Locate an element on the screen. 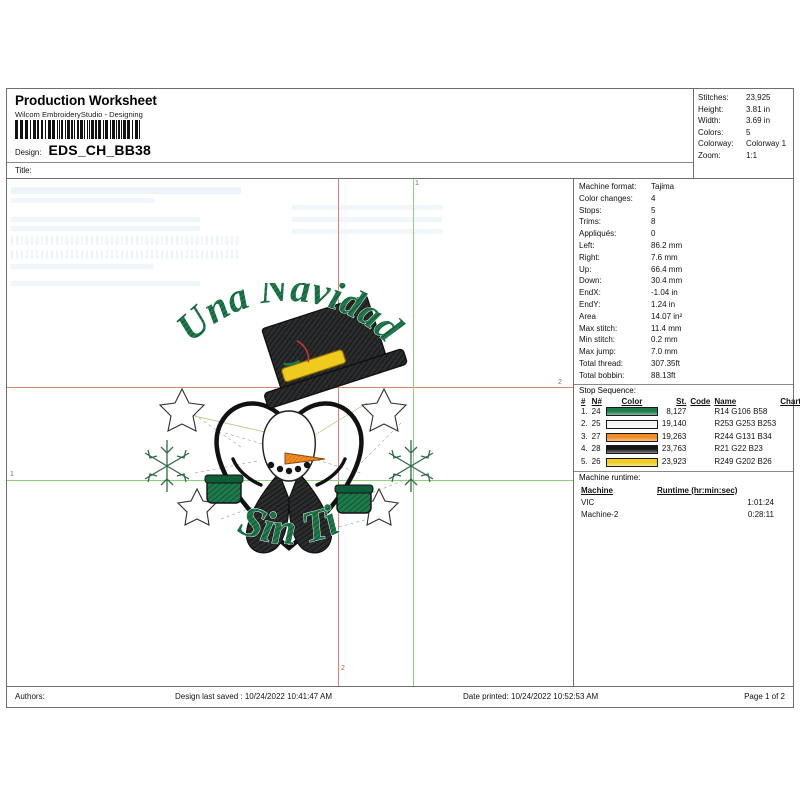  property-row: Up: 66.4 mm is located at coordinates (683, 270).